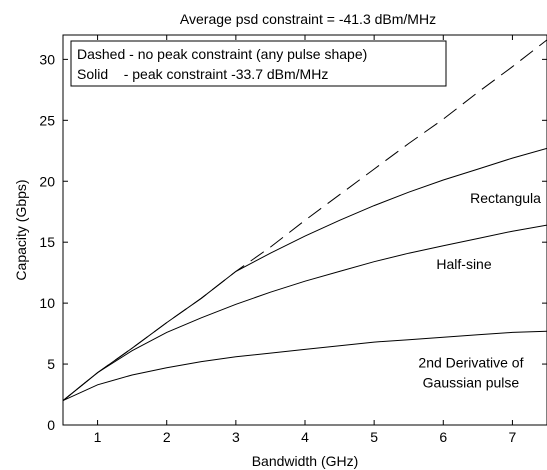 This screenshot has width=547, height=470. Describe the element at coordinates (470, 363) in the screenshot. I see `curve-label-line: 2nd Derivative of` at that location.